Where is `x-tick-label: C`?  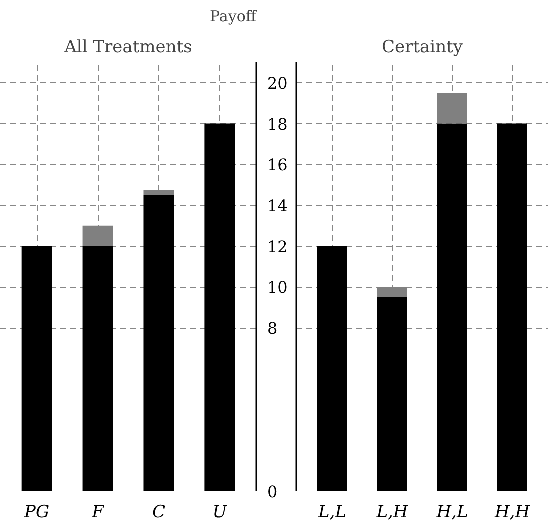 x-tick-label: C is located at coordinates (159, 512).